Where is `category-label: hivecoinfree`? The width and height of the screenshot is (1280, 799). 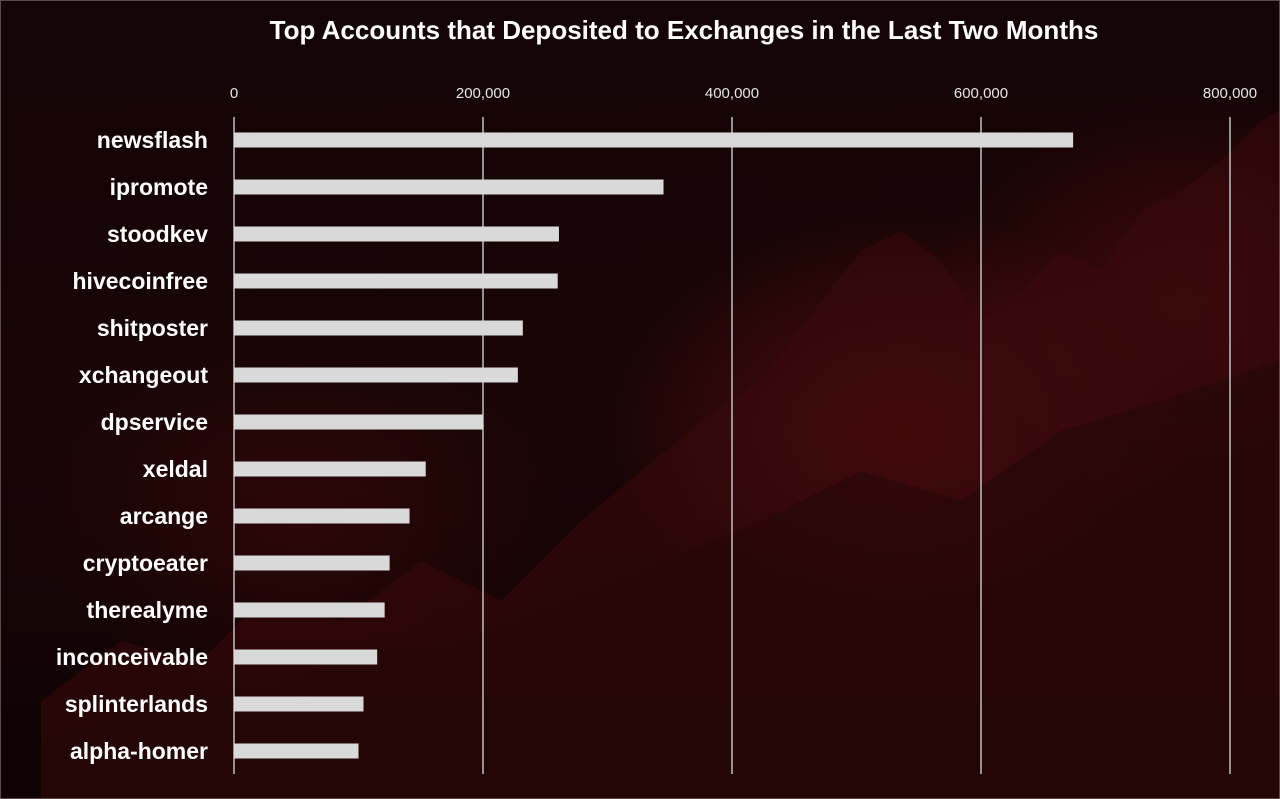 category-label: hivecoinfree is located at coordinates (141, 281).